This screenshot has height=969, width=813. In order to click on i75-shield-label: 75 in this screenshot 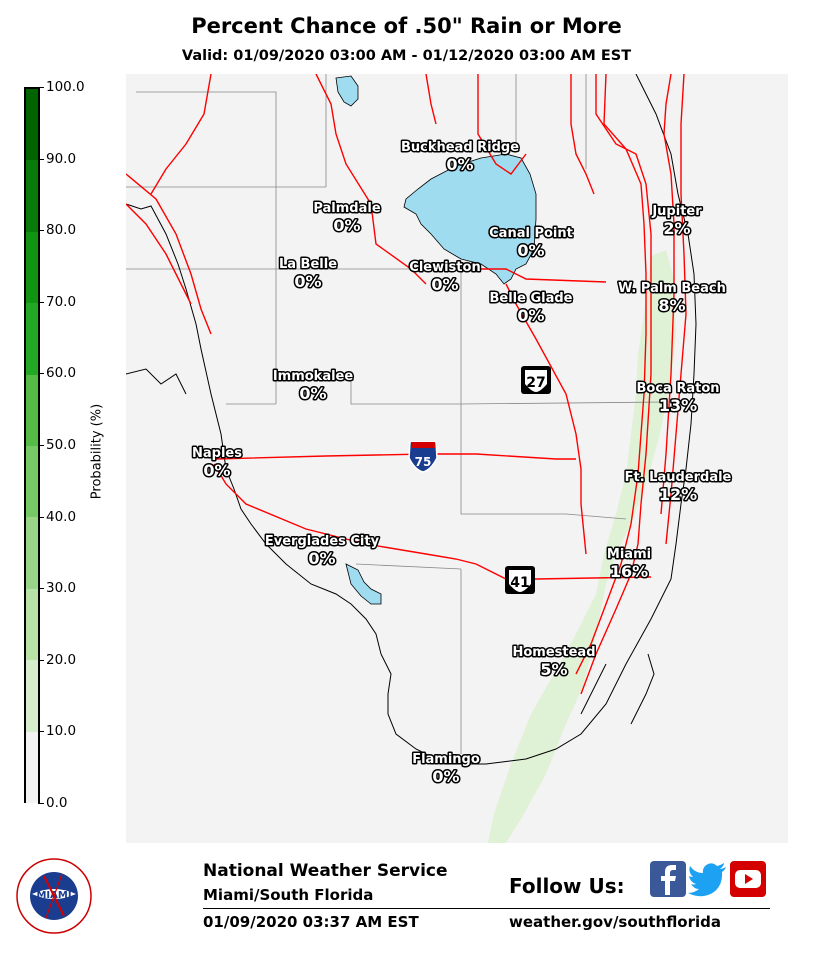, I will do `click(423, 462)`.